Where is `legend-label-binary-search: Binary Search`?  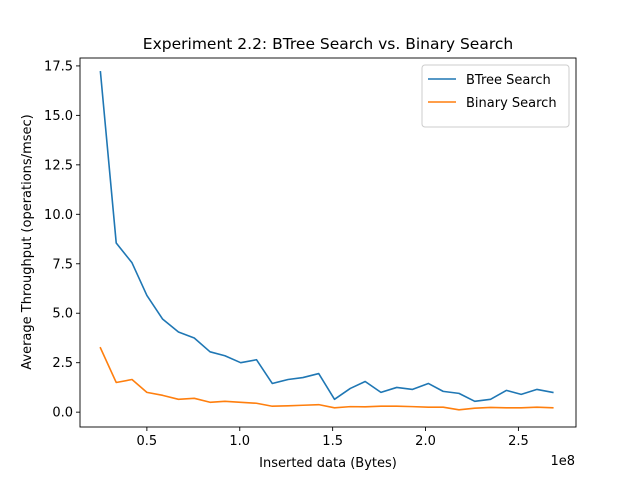
legend-label-binary-search: Binary Search is located at coordinates (511, 103).